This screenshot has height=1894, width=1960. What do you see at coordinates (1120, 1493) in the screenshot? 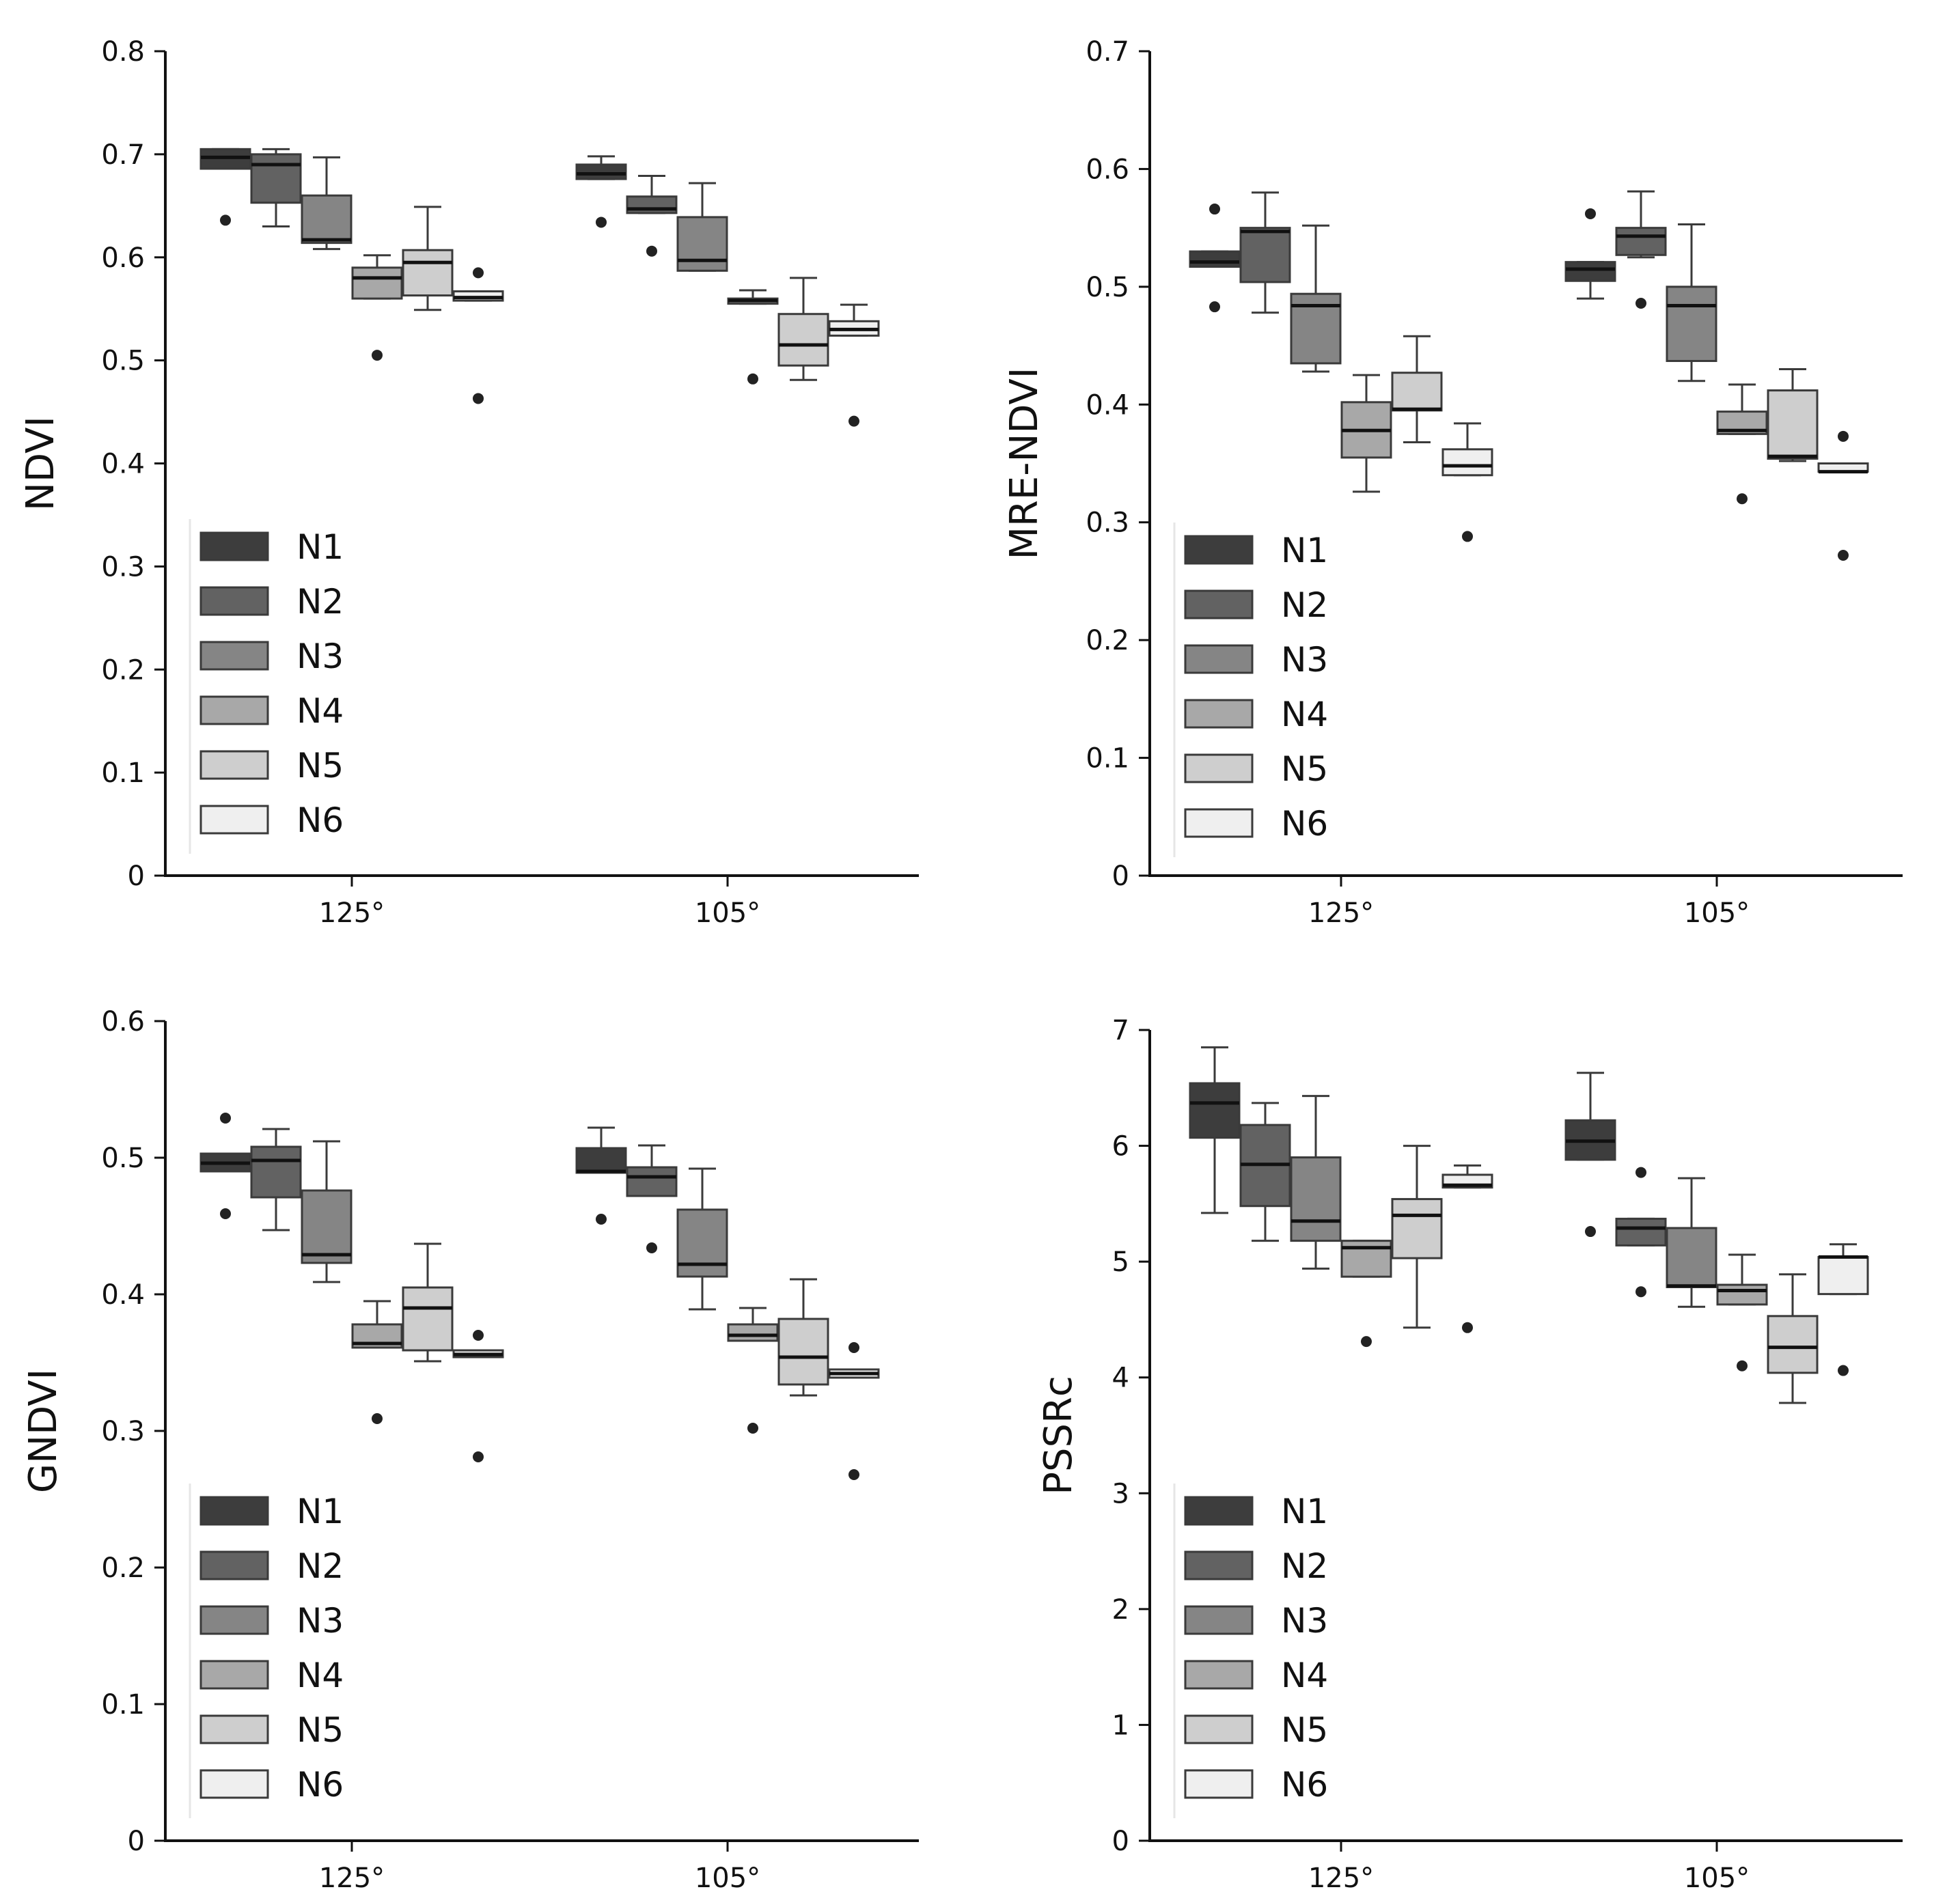
I see `y-tick-label: 3` at bounding box center [1120, 1493].